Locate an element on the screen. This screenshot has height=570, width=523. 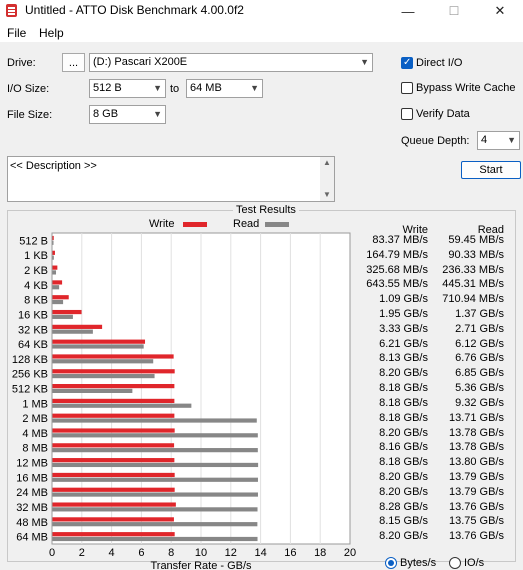
io-per-sec-radio is located at coordinates (455, 563).